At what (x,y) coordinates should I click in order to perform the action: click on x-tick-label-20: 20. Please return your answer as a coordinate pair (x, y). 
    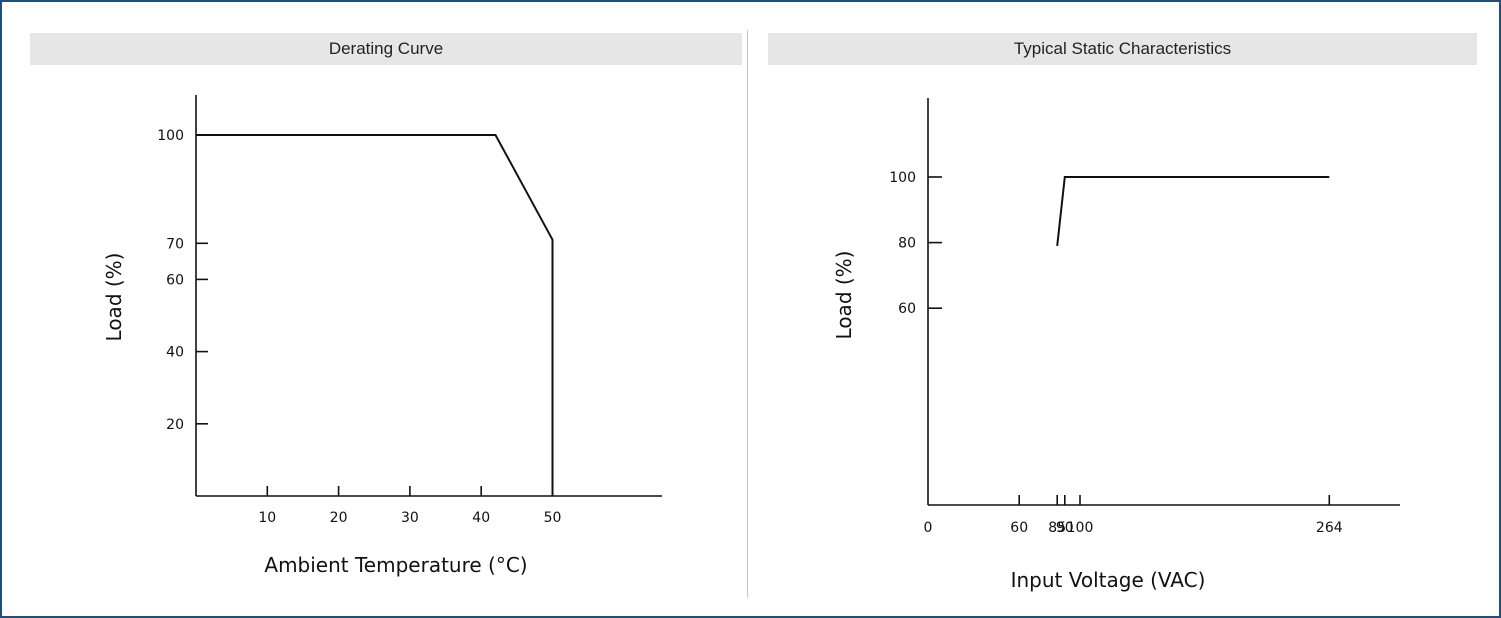
    Looking at the image, I should click on (339, 518).